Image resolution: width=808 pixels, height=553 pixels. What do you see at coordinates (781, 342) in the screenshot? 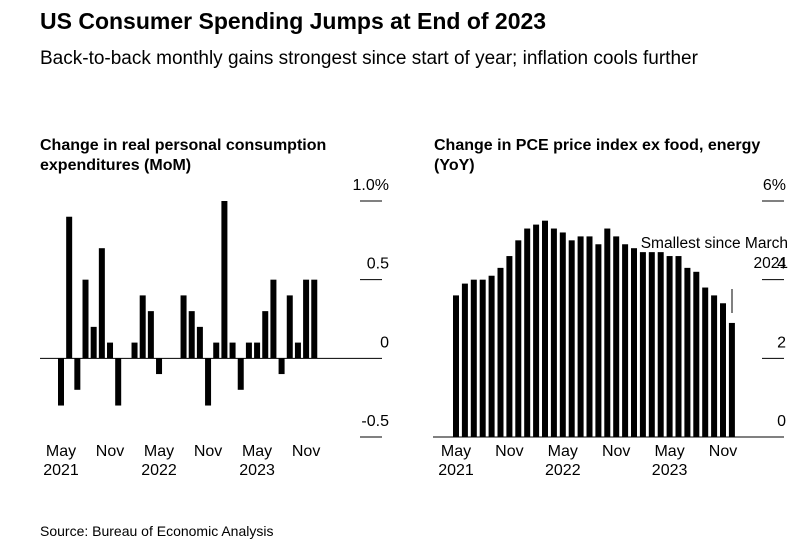
I see `y-tick-label: 2` at bounding box center [781, 342].